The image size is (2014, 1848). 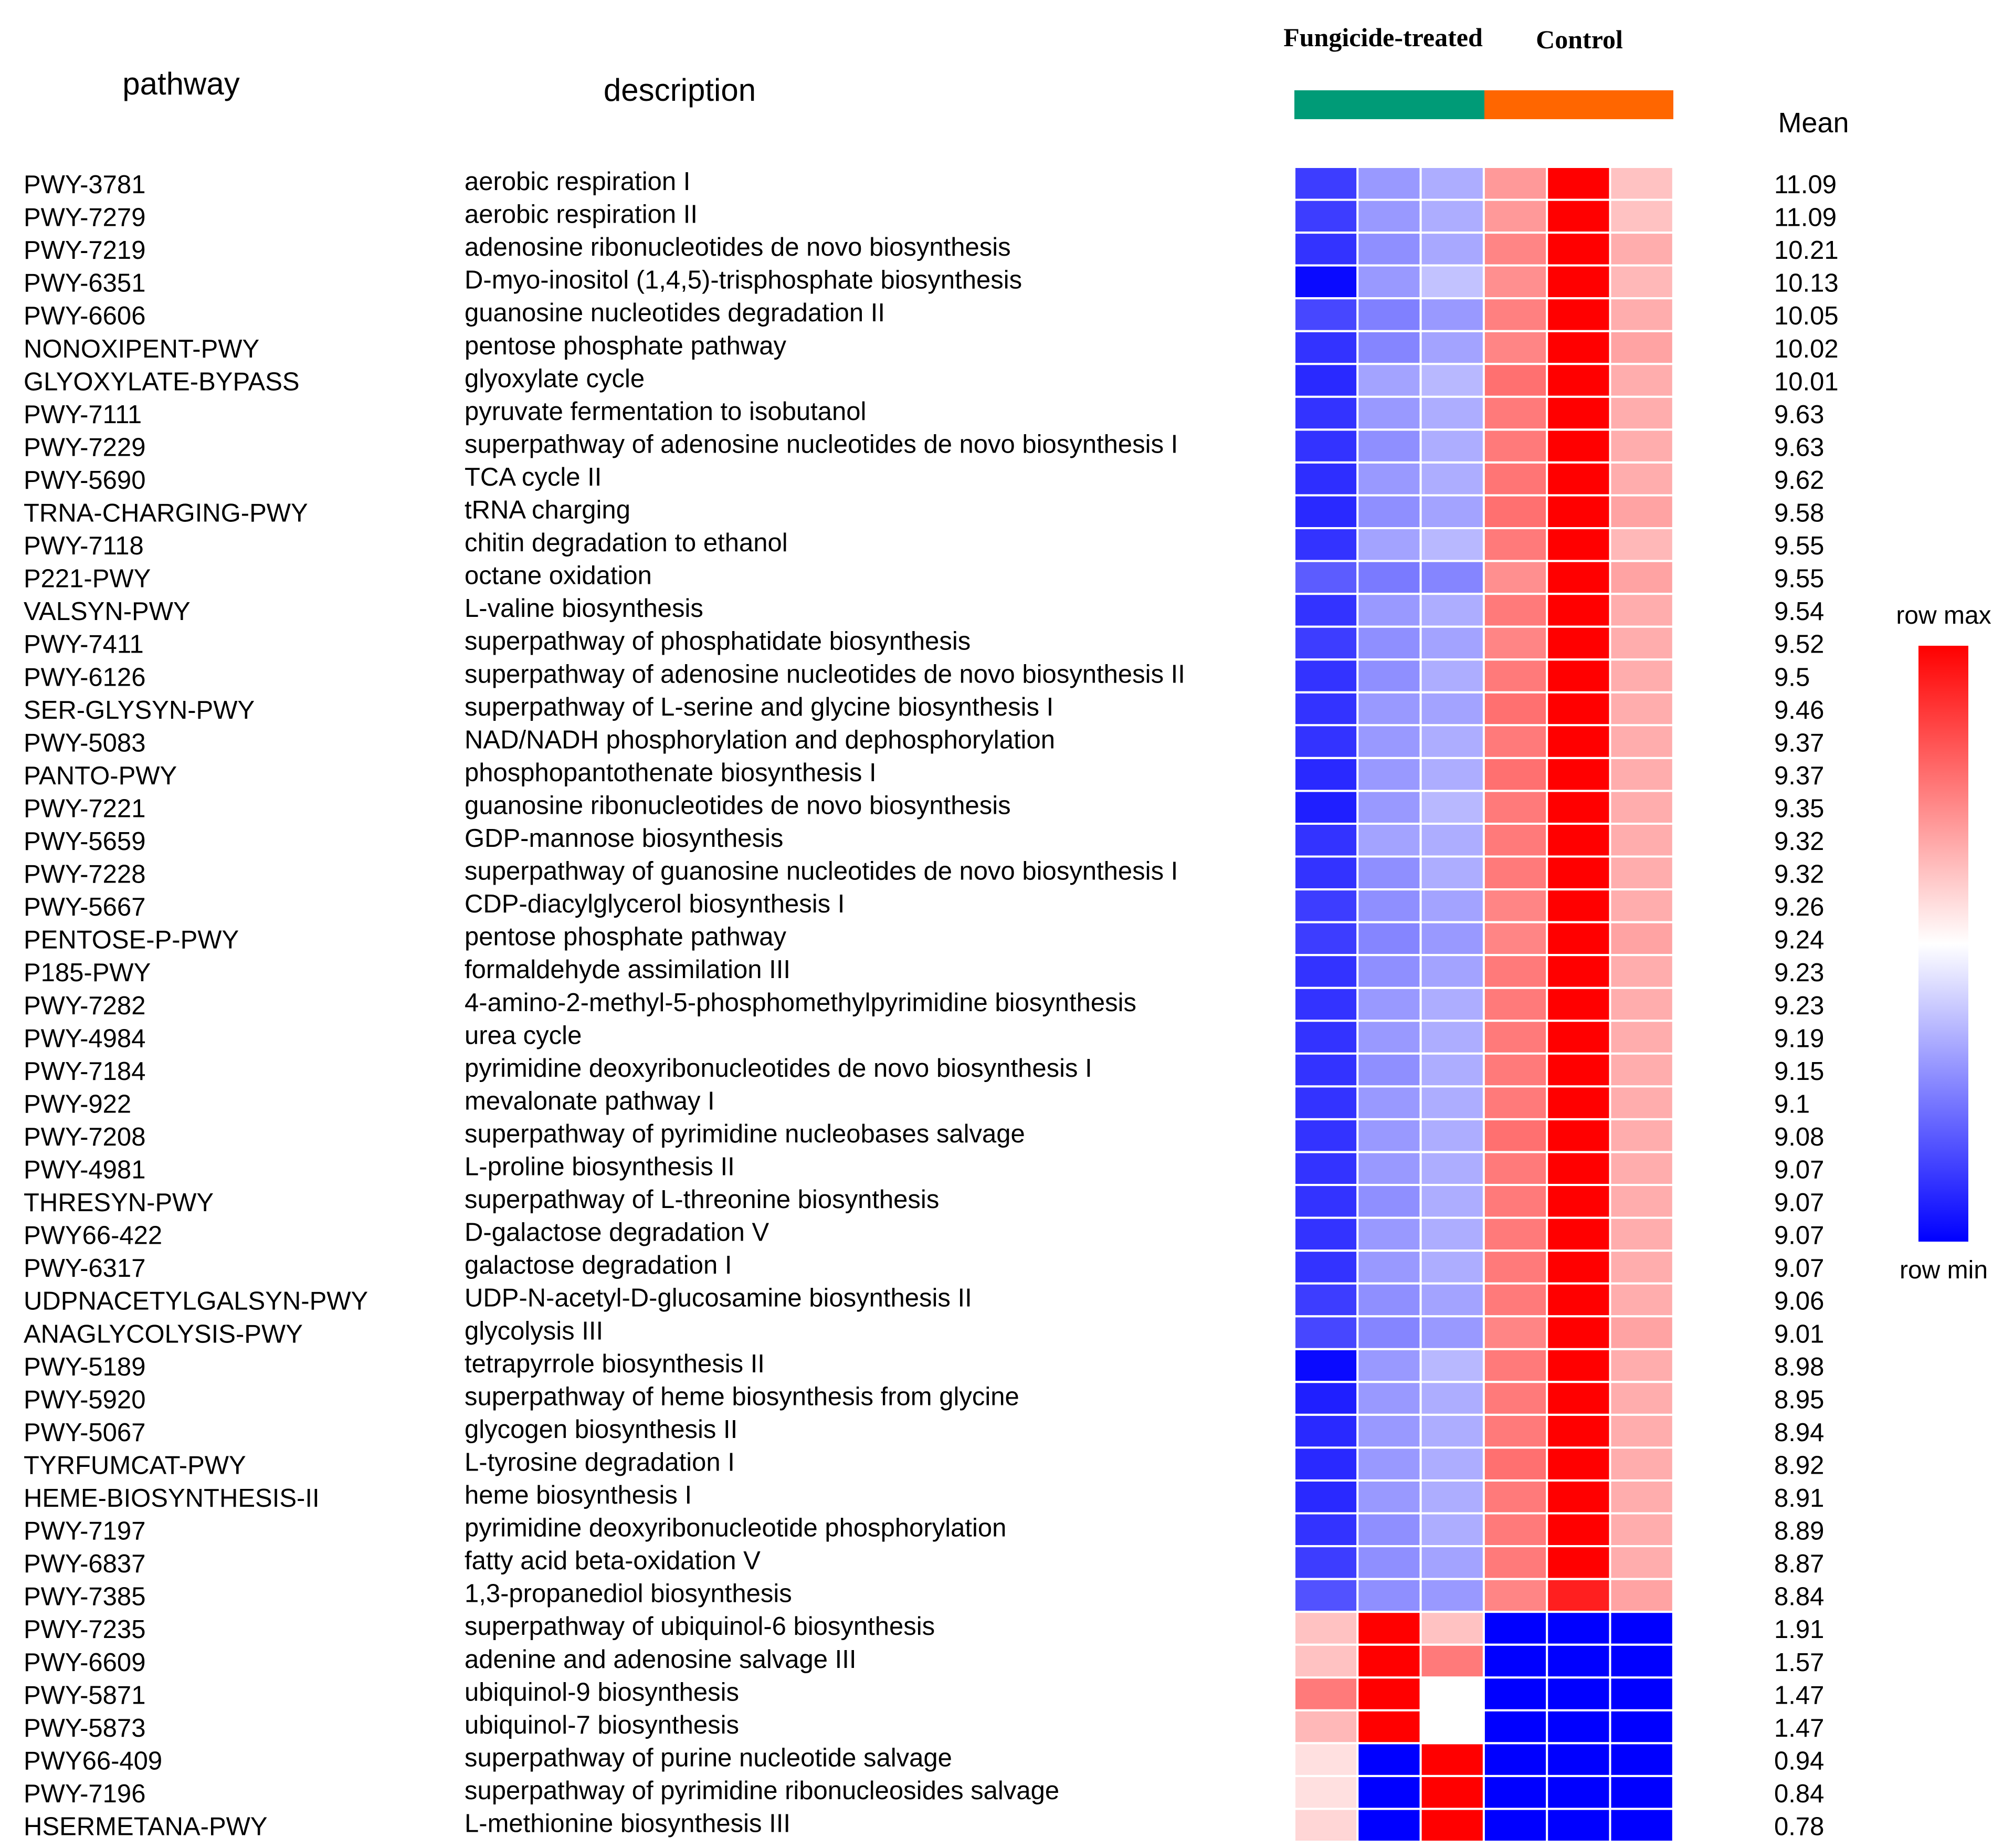 I want to click on mean-value: 8.84, so click(x=1799, y=1597).